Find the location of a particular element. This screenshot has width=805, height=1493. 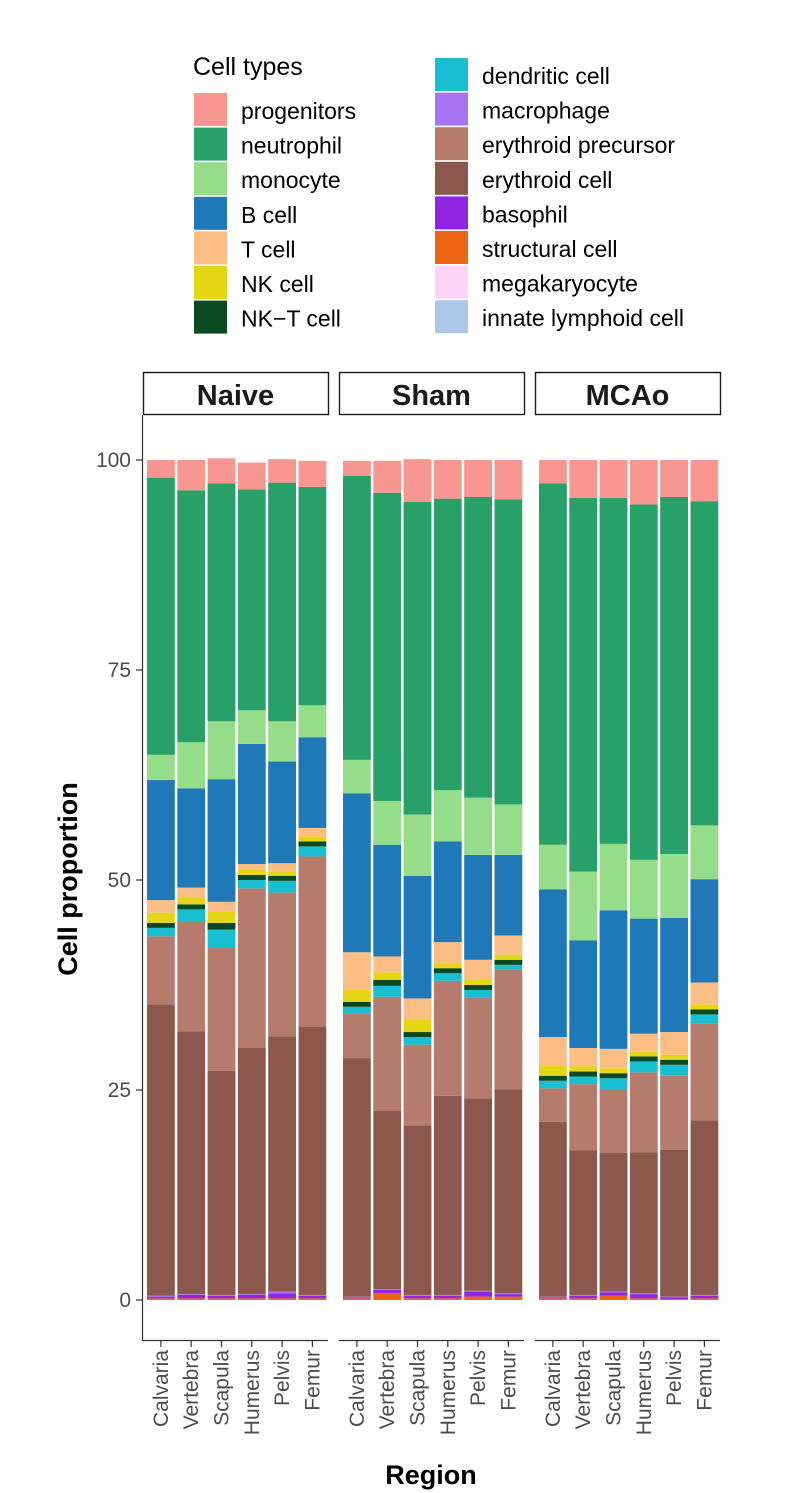

legend-title: Cell types is located at coordinates (248, 67).